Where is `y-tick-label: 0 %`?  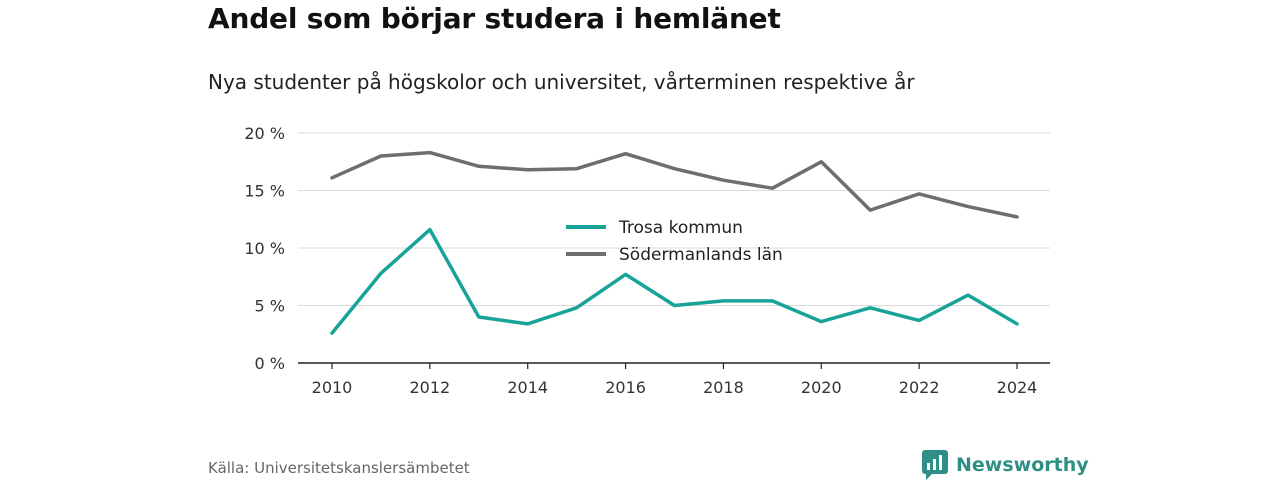
y-tick-label: 0 % is located at coordinates (270, 363).